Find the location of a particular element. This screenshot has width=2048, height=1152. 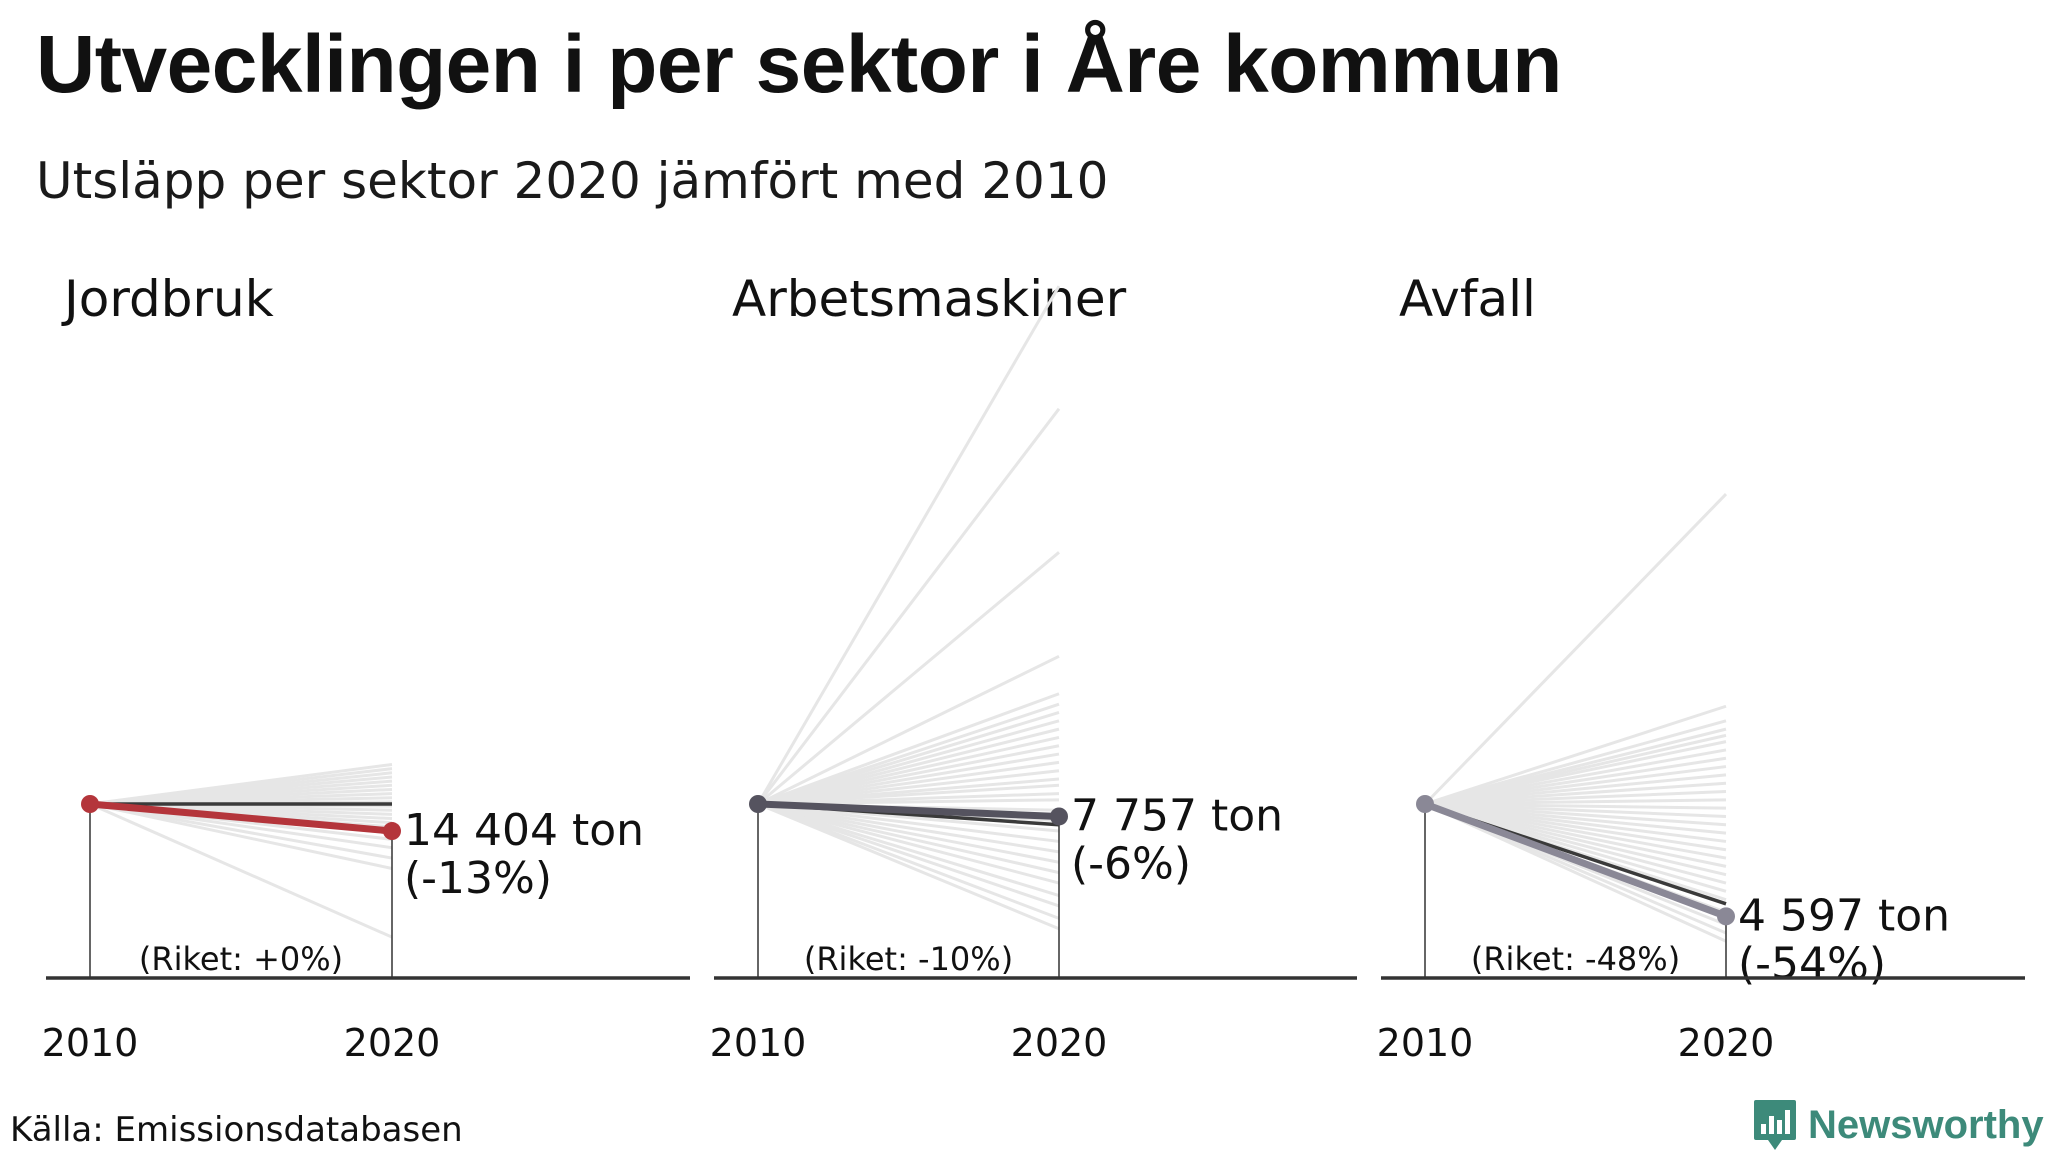

panel-title: Jordbruk is located at coordinates (167, 299).